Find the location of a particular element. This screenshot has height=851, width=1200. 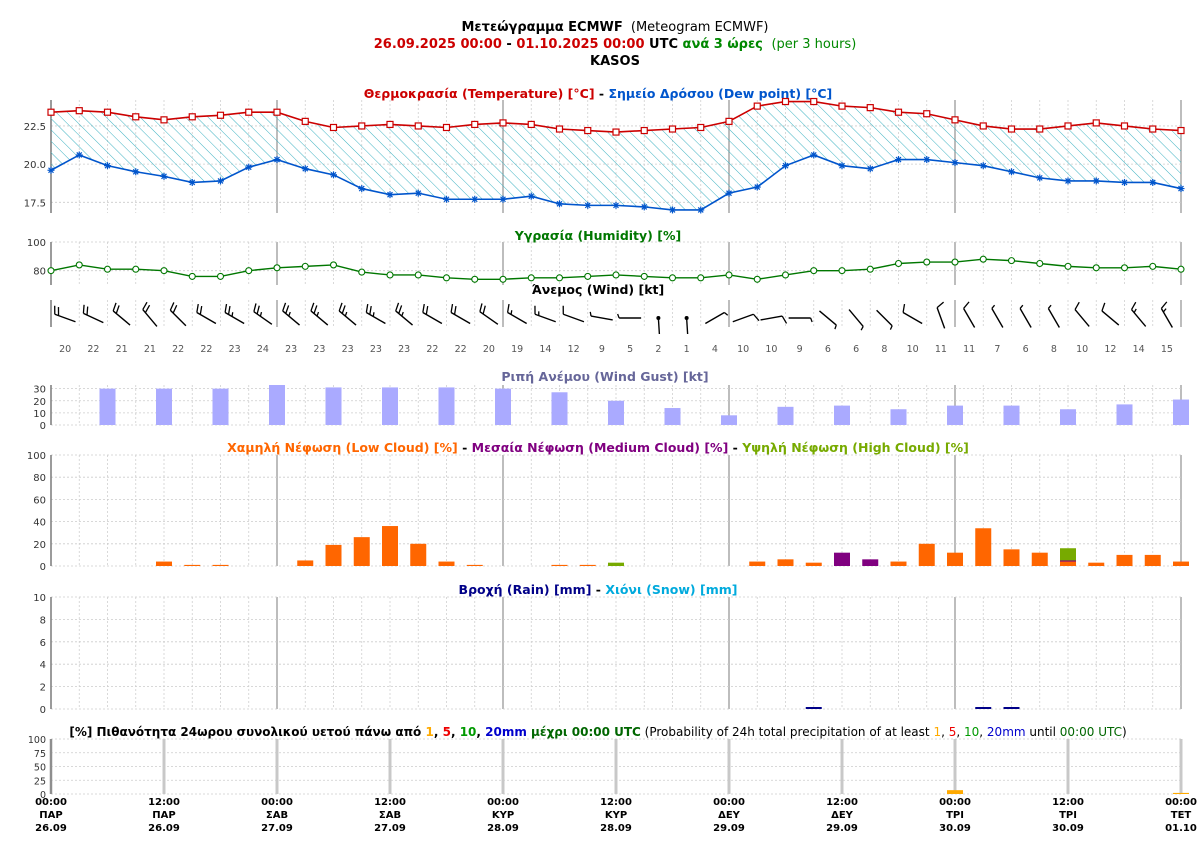

x-tick-day: ΠΑΡ is located at coordinates (163, 815).